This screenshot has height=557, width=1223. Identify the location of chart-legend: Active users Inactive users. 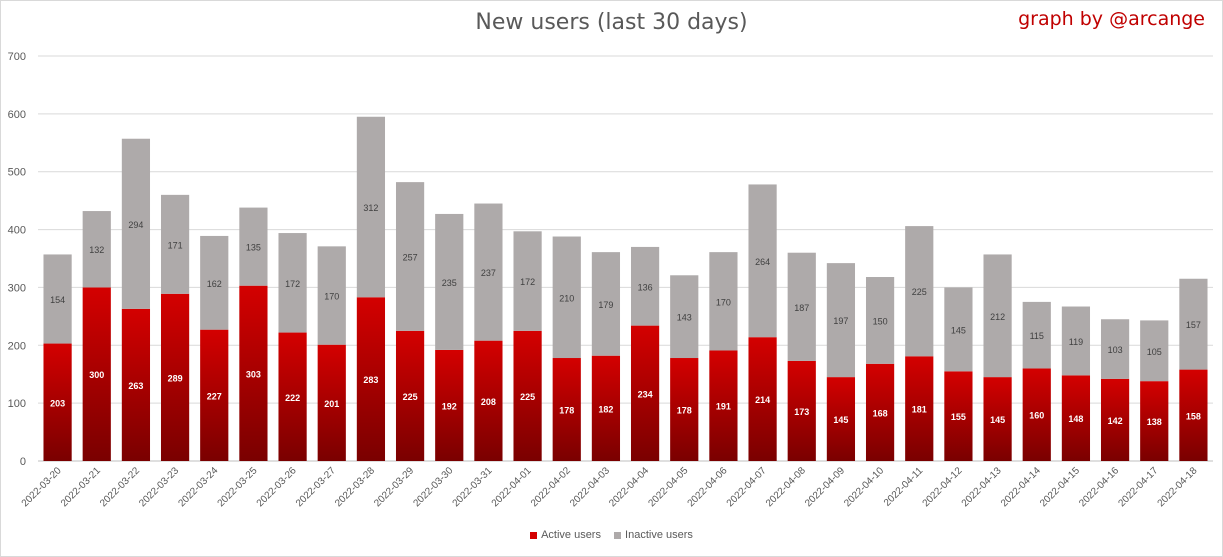
(611, 535).